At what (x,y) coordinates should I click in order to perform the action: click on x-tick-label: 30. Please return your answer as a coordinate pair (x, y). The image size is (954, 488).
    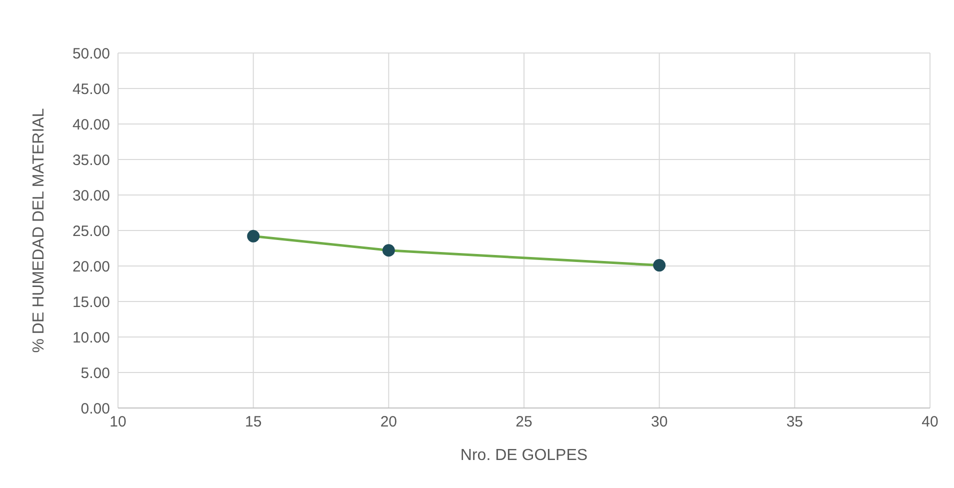
    Looking at the image, I should click on (659, 422).